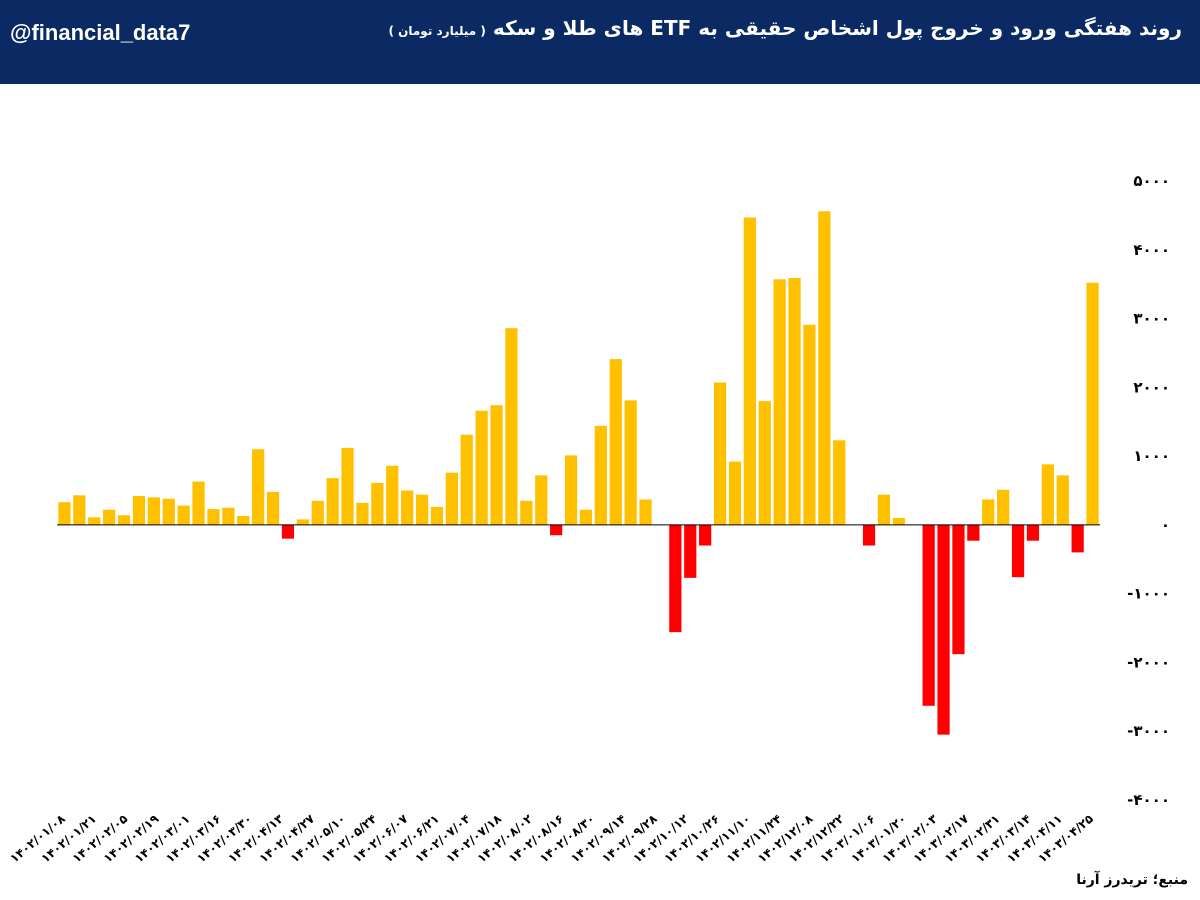 This screenshot has width=1200, height=900. What do you see at coordinates (1148, 800) in the screenshot?
I see `y-tick-label: -۴۰۰۰` at bounding box center [1148, 800].